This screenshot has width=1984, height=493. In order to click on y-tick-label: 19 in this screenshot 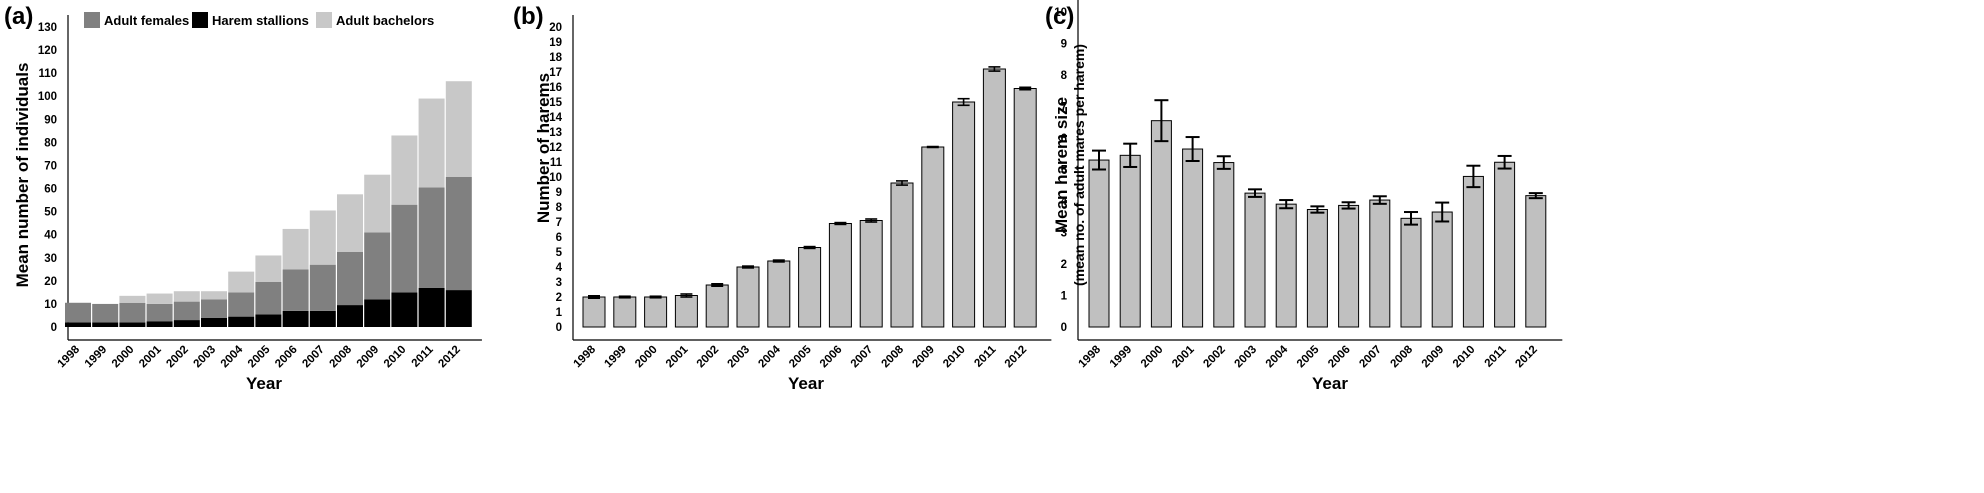, I will do `click(555, 43)`.